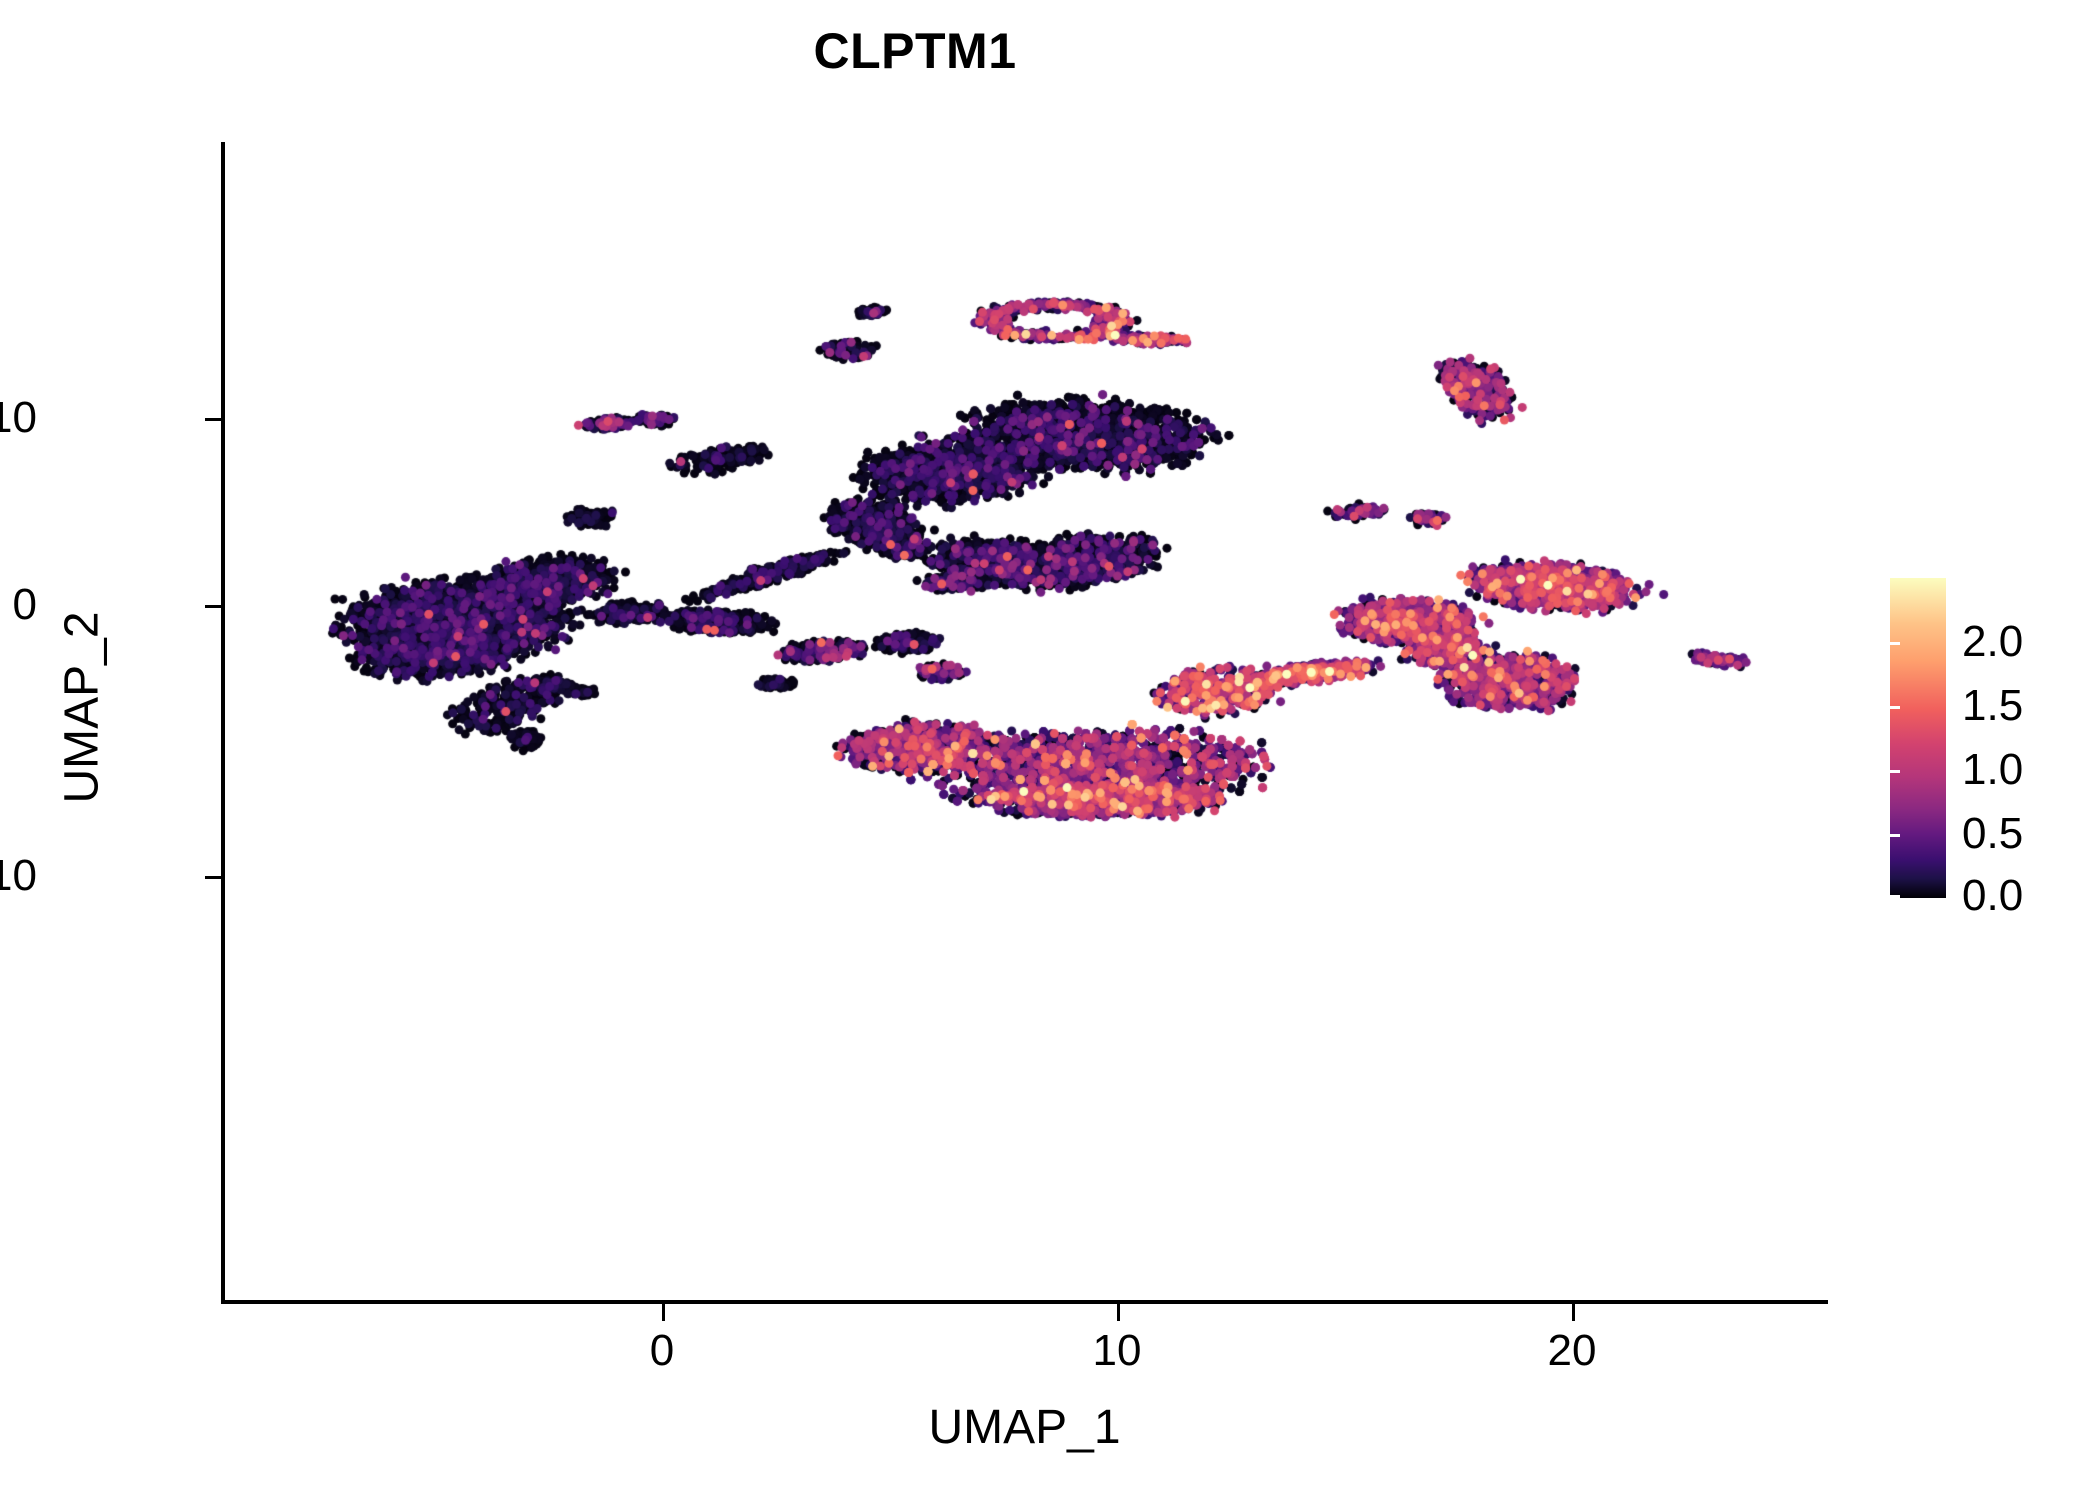  Describe the element at coordinates (18, 417) in the screenshot. I see `y-tick-label-10: 10` at that location.